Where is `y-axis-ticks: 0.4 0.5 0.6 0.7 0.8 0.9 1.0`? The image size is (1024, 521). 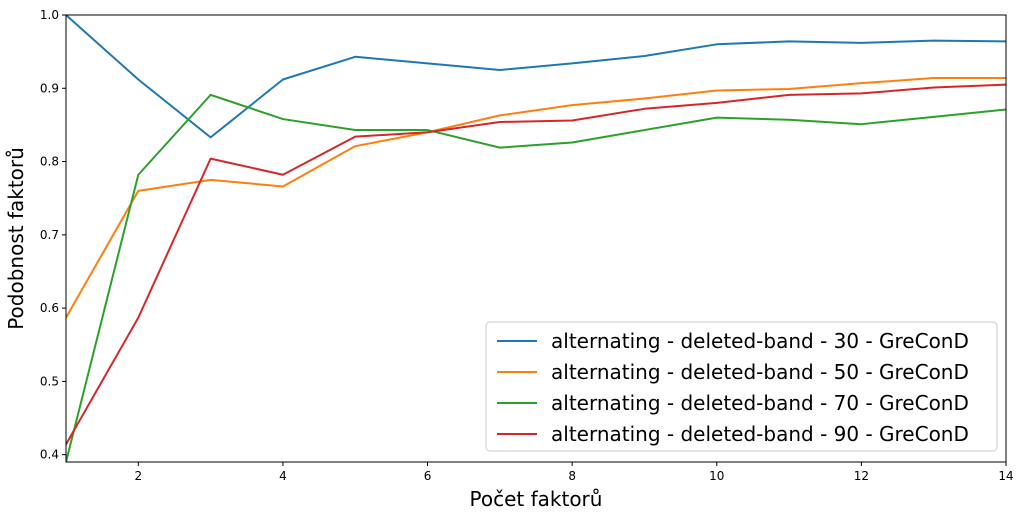
y-axis-ticks: 0.4 0.5 0.6 0.7 0.8 0.9 1.0 is located at coordinates (53, 235).